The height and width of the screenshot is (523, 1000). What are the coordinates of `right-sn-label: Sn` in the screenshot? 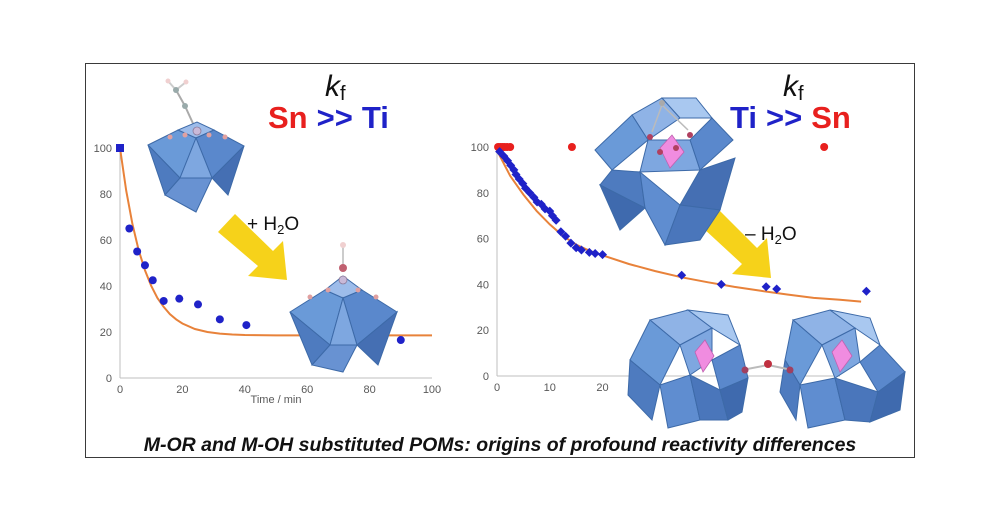 It's located at (831, 117).